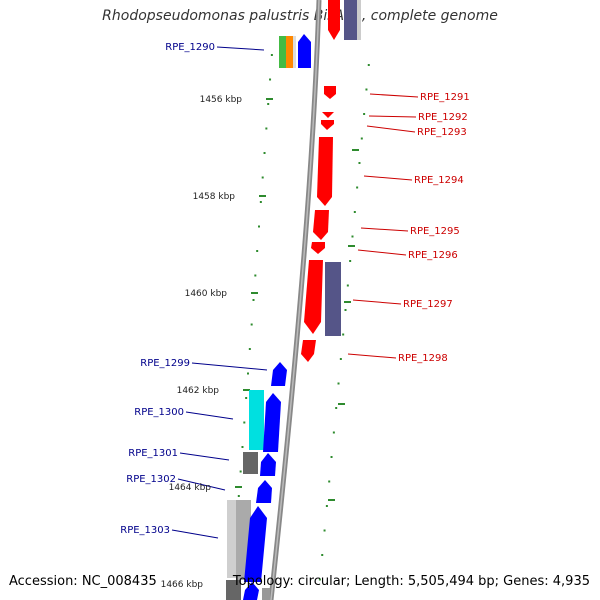 The image size is (600, 600). Describe the element at coordinates (435, 231) in the screenshot. I see `gene-label-forward: RPE_1295` at that location.